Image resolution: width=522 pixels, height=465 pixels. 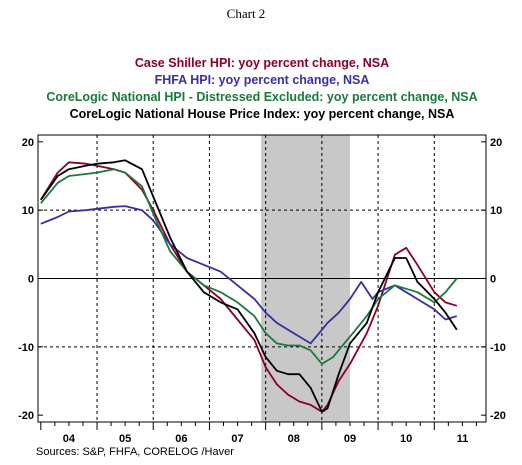 What do you see at coordinates (463, 439) in the screenshot?
I see `x-tick-label: 11` at bounding box center [463, 439].